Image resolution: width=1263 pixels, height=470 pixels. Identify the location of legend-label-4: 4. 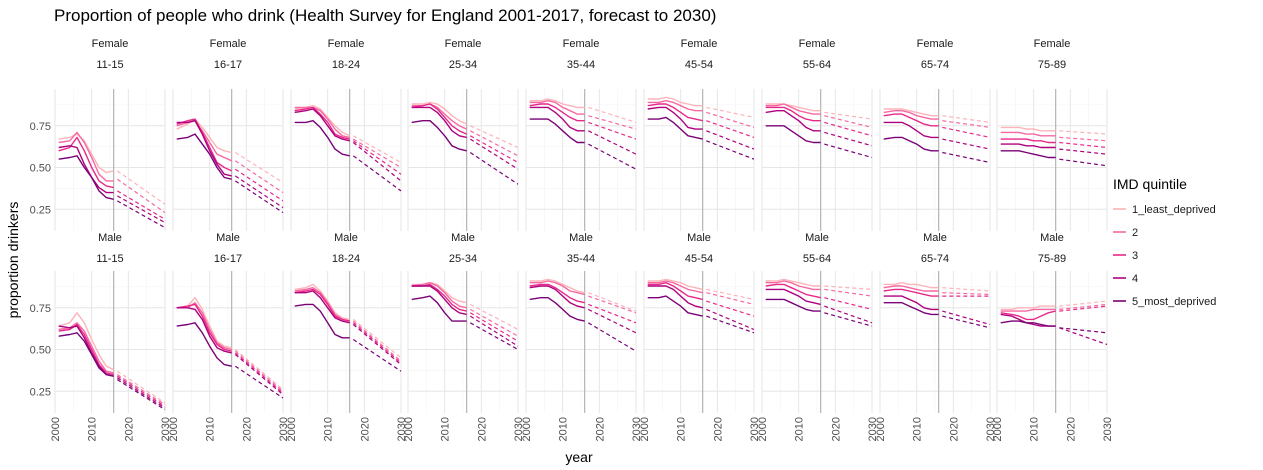
(1135, 279).